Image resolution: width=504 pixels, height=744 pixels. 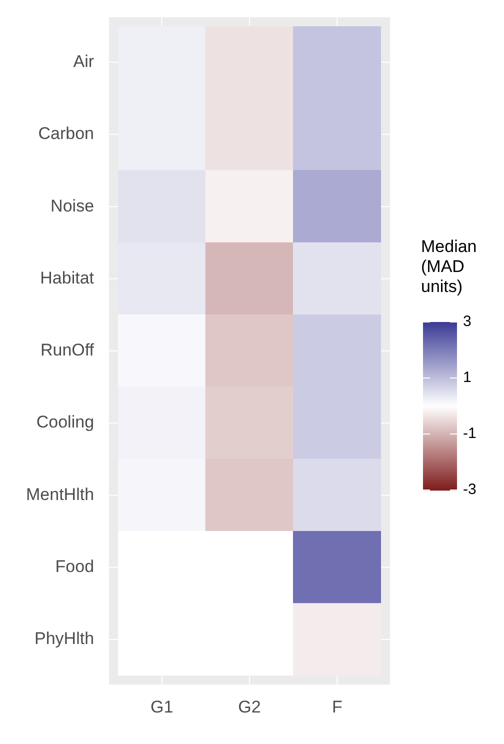 I want to click on x-tick-label: G2, so click(x=249, y=706).